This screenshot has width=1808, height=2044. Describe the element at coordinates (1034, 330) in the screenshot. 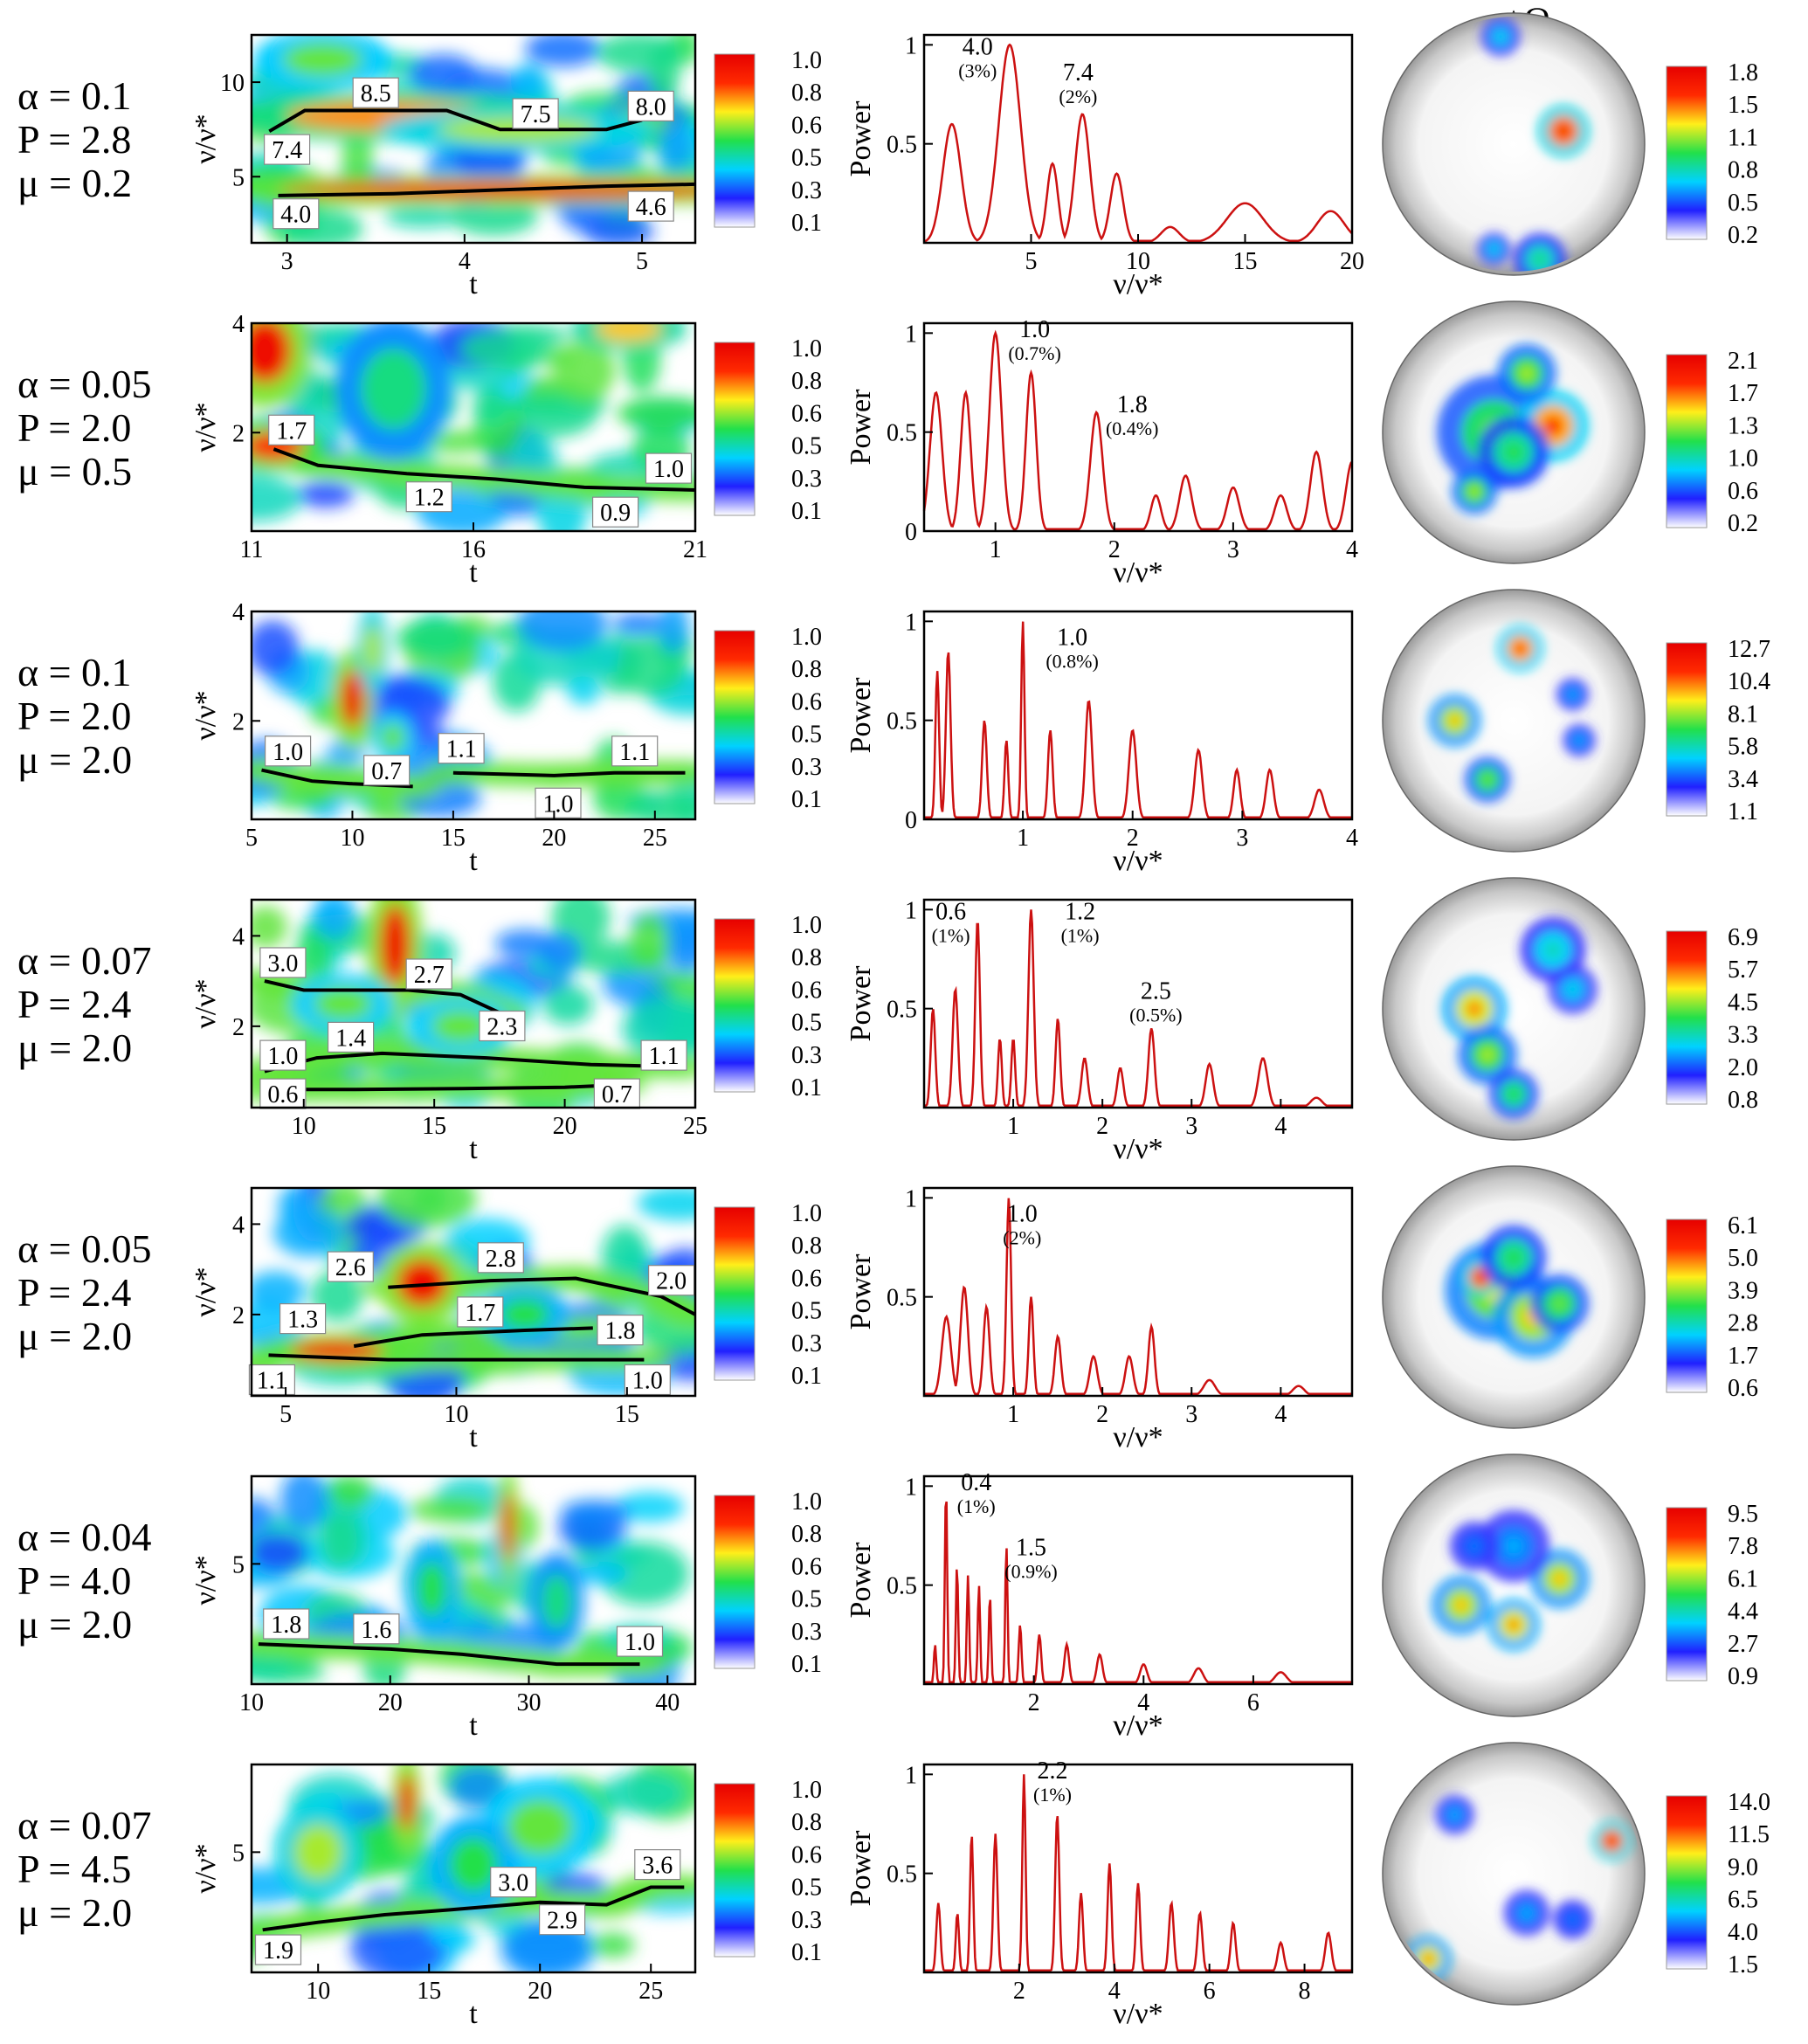

I see `peak-annotation: 1.0` at that location.